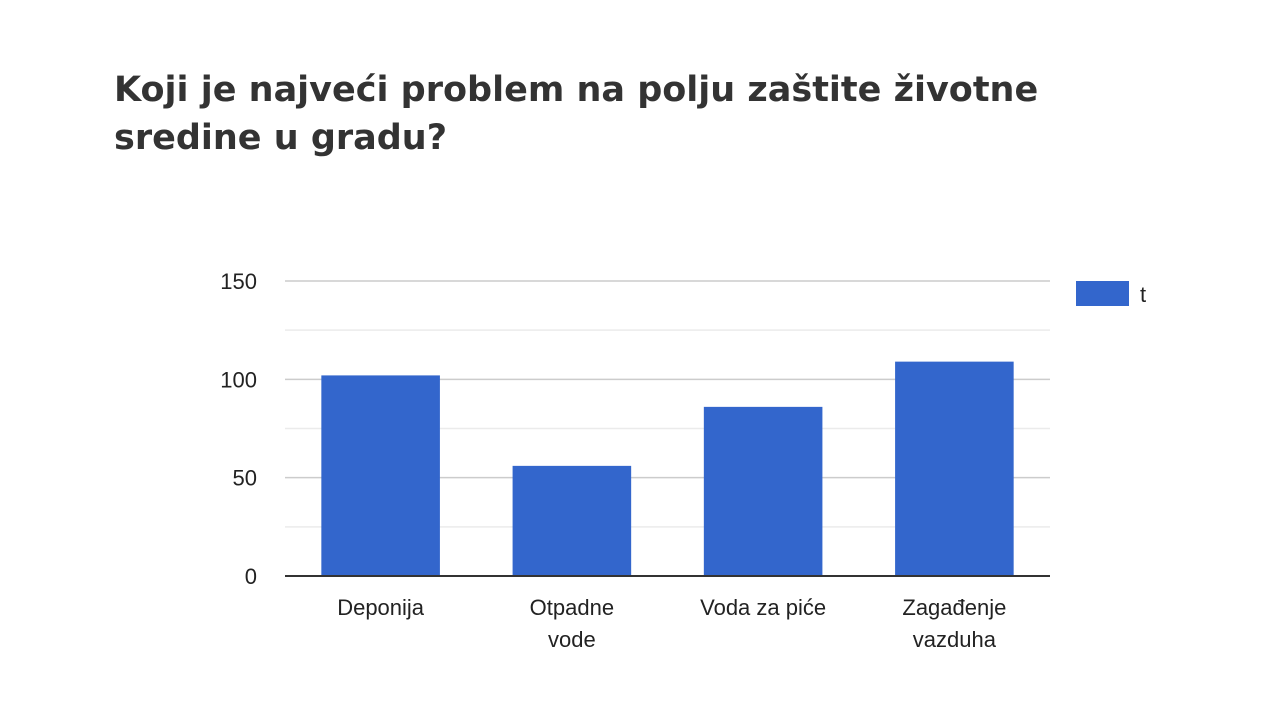 The height and width of the screenshot is (720, 1280). What do you see at coordinates (238, 281) in the screenshot?
I see `y-tick-label: 150` at bounding box center [238, 281].